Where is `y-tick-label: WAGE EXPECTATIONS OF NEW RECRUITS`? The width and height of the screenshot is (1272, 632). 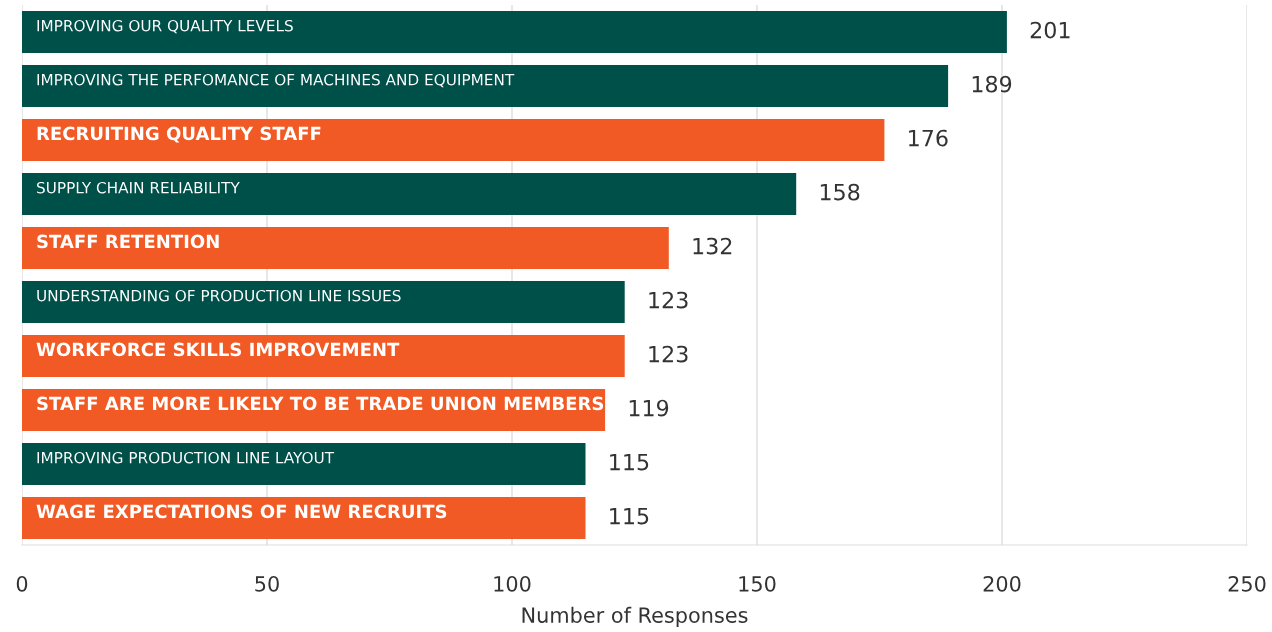
y-tick-label: WAGE EXPECTATIONS OF NEW RECRUITS is located at coordinates (241, 511).